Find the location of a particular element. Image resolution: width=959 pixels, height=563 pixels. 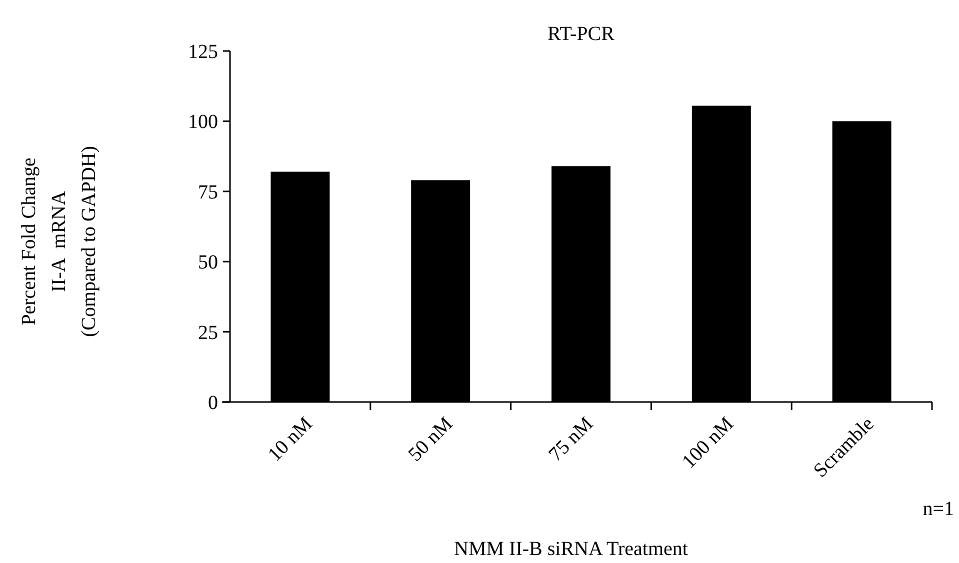

x-tick-label: 50 nM is located at coordinates (431, 439).